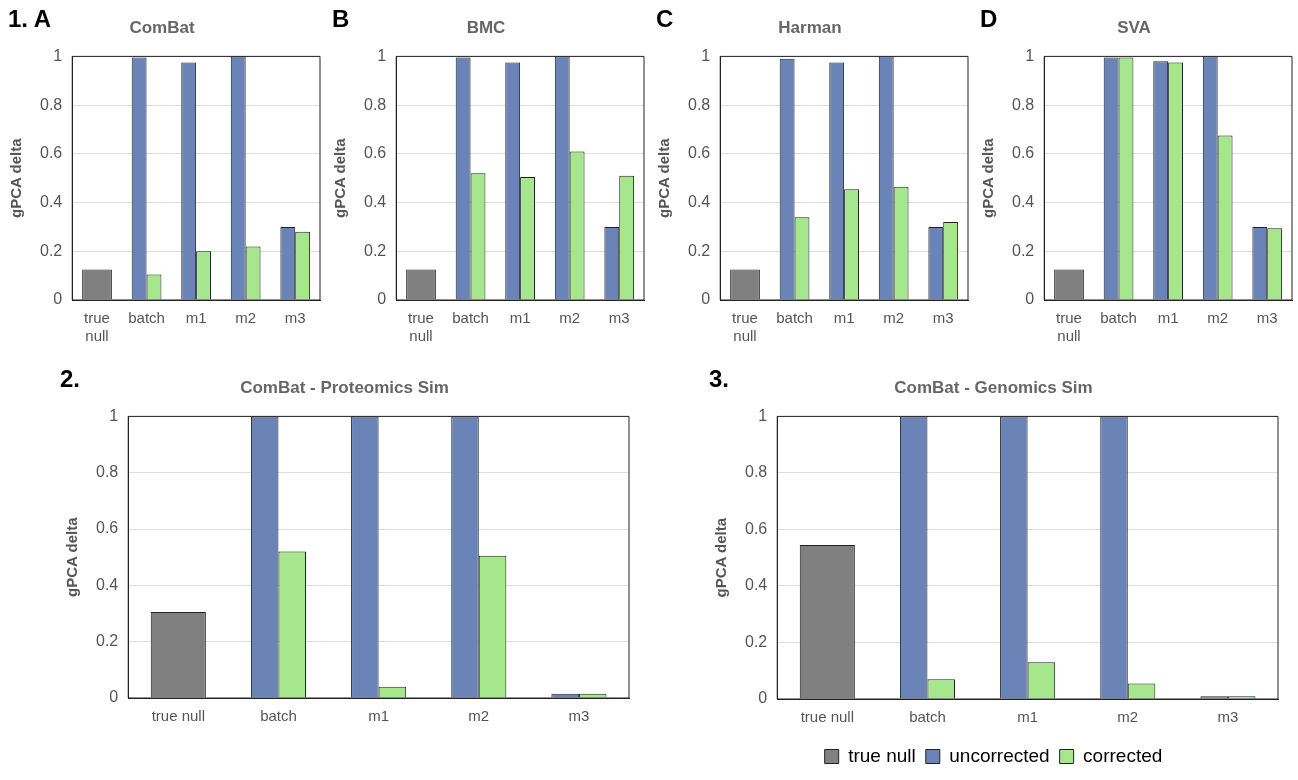 This screenshot has height=780, width=1298. Describe the element at coordinates (70, 378) in the screenshot. I see `text: 2.` at that location.